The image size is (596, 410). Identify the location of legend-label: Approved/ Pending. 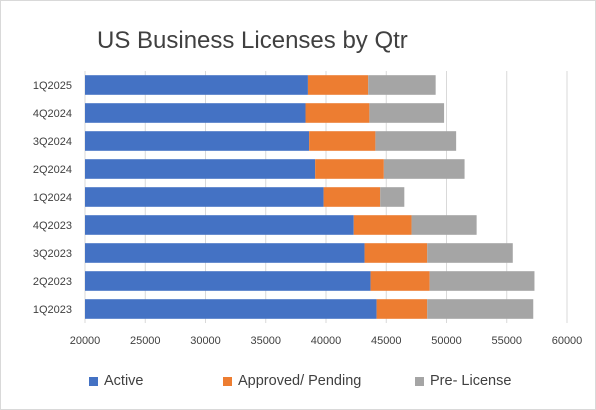
(300, 381).